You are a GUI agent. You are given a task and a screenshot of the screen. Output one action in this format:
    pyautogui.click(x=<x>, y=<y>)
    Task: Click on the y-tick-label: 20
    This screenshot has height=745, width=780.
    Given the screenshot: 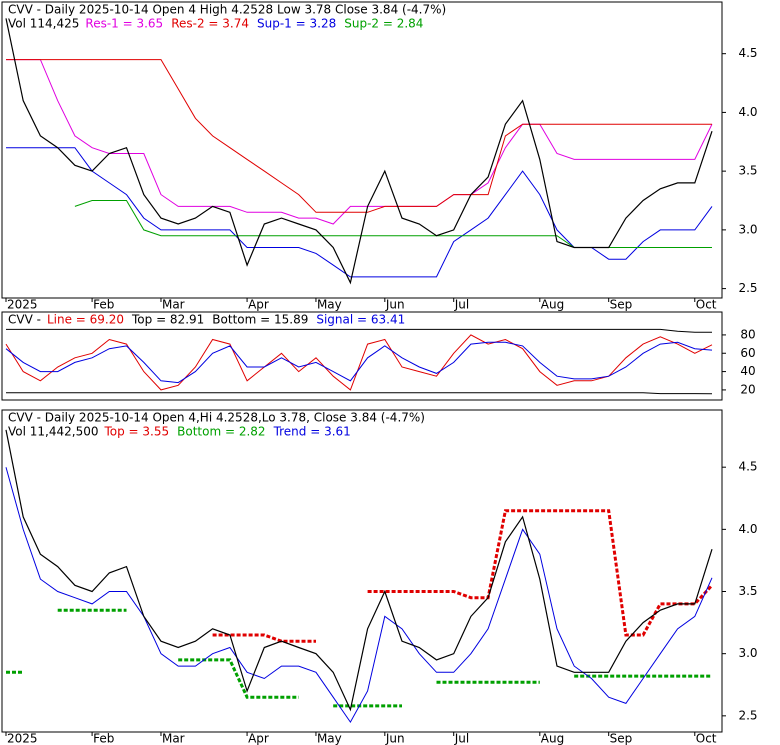 What is the action you would take?
    pyautogui.click(x=747, y=389)
    